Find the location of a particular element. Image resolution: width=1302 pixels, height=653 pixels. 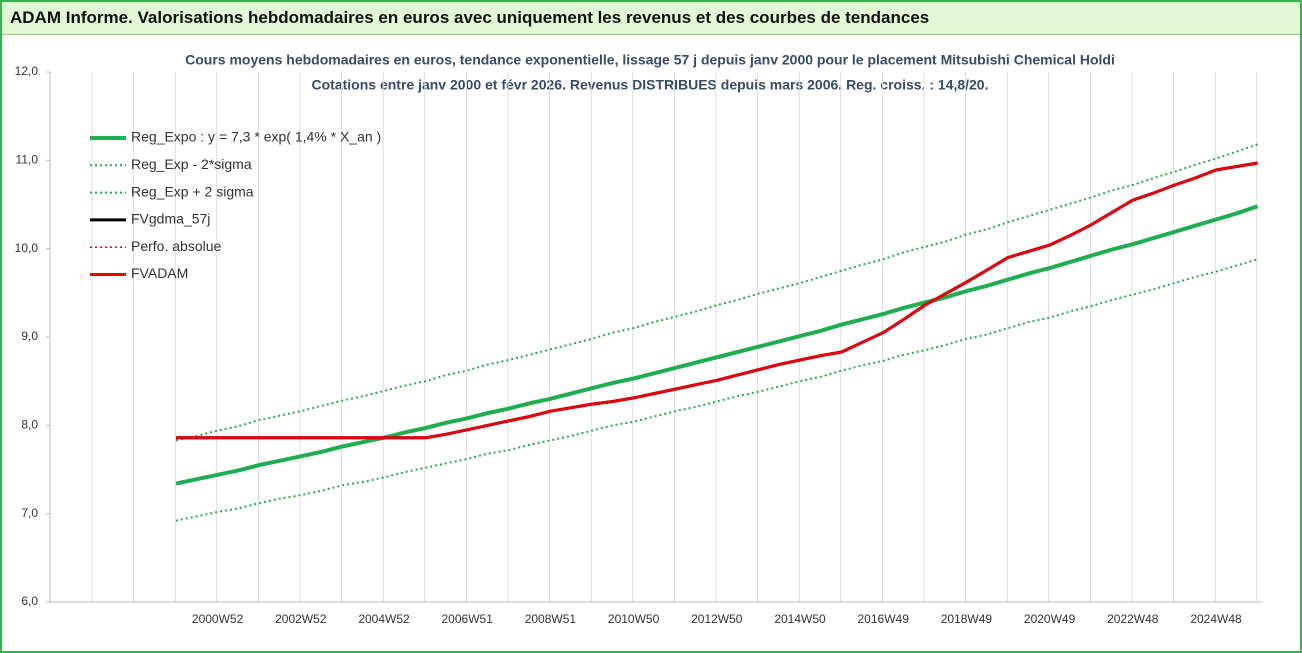

legend-label: Reg_Expo : y = 7,3 * exp( 1,4% * X_an ) is located at coordinates (256, 137).